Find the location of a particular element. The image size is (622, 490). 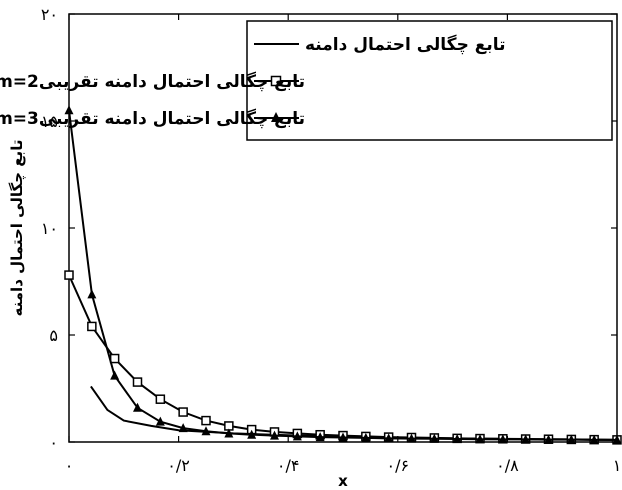

legend-label-1: تابع چگالی احتمال دامنه is located at coordinates (405, 44).